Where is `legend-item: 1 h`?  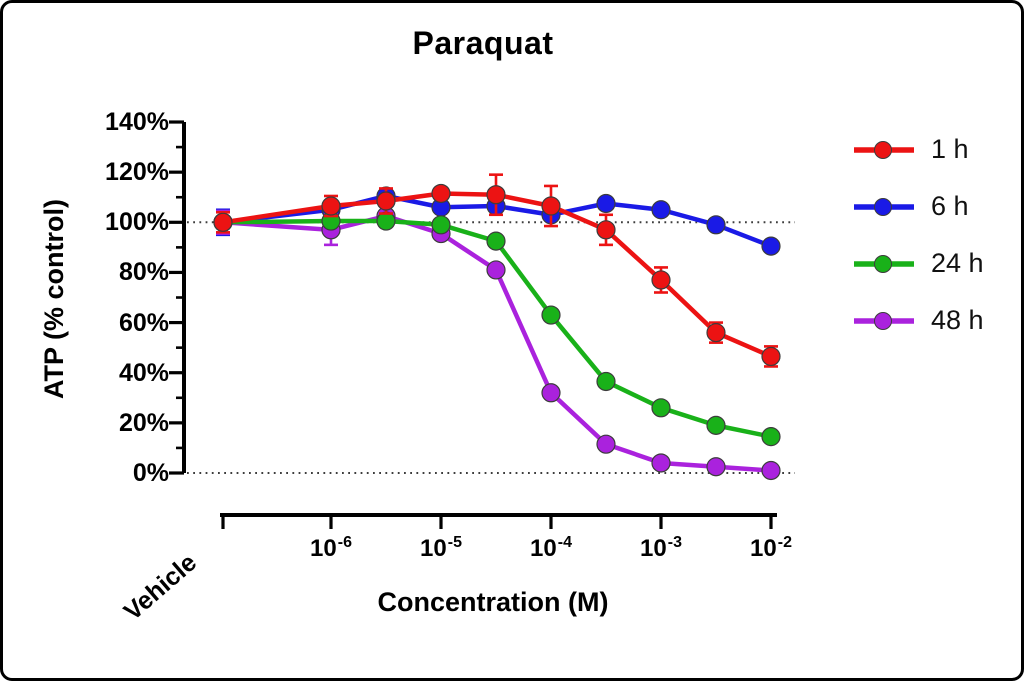 legend-item: 1 h is located at coordinates (938, 149).